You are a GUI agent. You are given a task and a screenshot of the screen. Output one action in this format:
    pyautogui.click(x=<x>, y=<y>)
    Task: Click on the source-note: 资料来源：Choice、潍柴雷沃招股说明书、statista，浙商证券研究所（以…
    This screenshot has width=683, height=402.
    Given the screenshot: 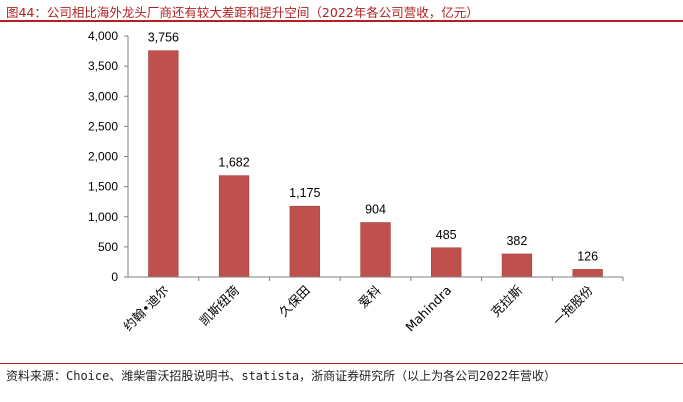 What is the action you would take?
    pyautogui.click(x=281, y=376)
    